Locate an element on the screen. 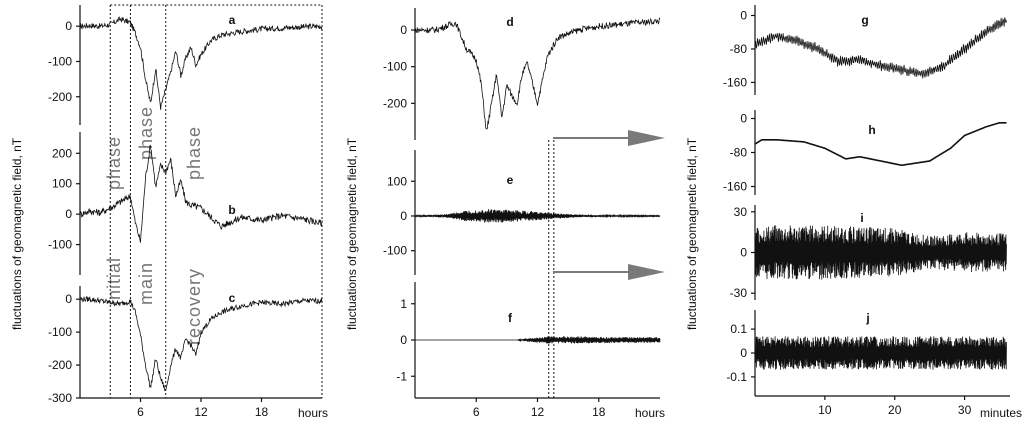  y-tick-label-c-3: -300 is located at coordinates (60, 398).